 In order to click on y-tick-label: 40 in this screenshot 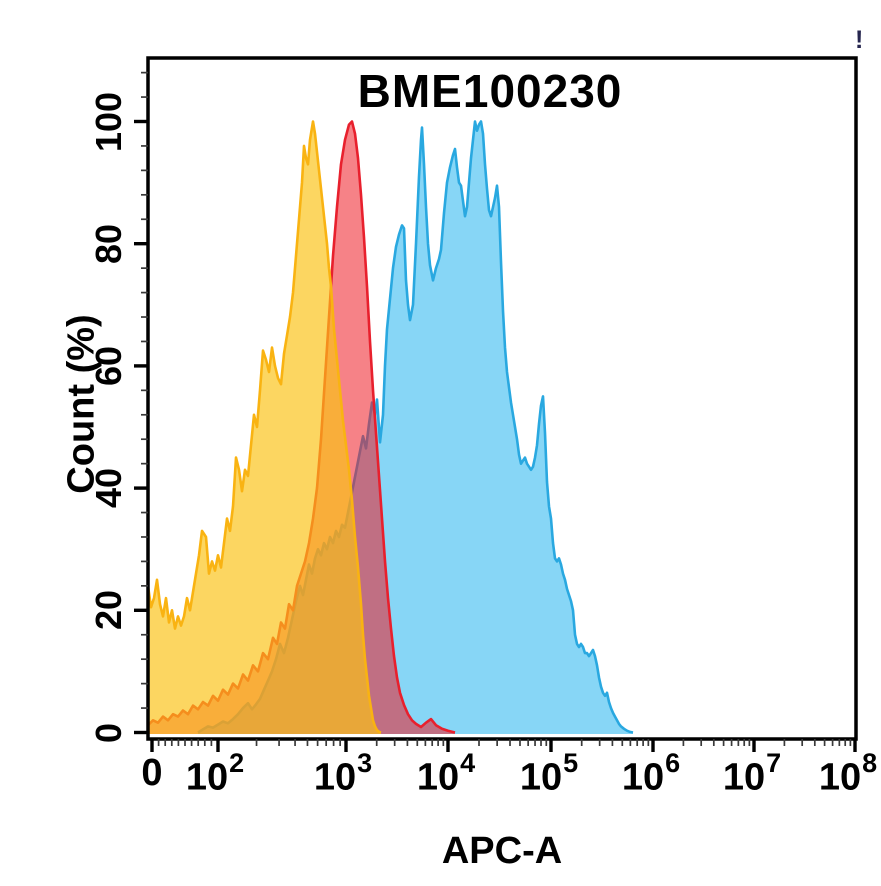, I will do `click(108, 488)`.